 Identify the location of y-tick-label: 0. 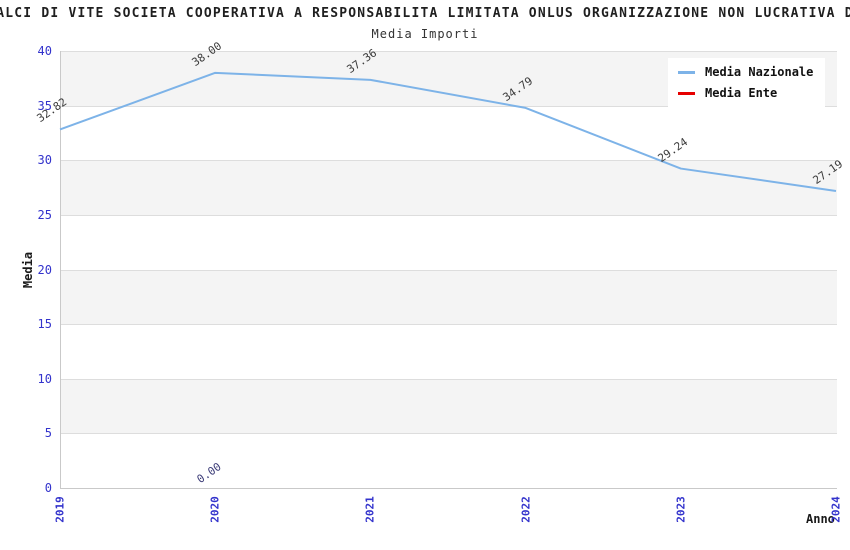
(48, 488).